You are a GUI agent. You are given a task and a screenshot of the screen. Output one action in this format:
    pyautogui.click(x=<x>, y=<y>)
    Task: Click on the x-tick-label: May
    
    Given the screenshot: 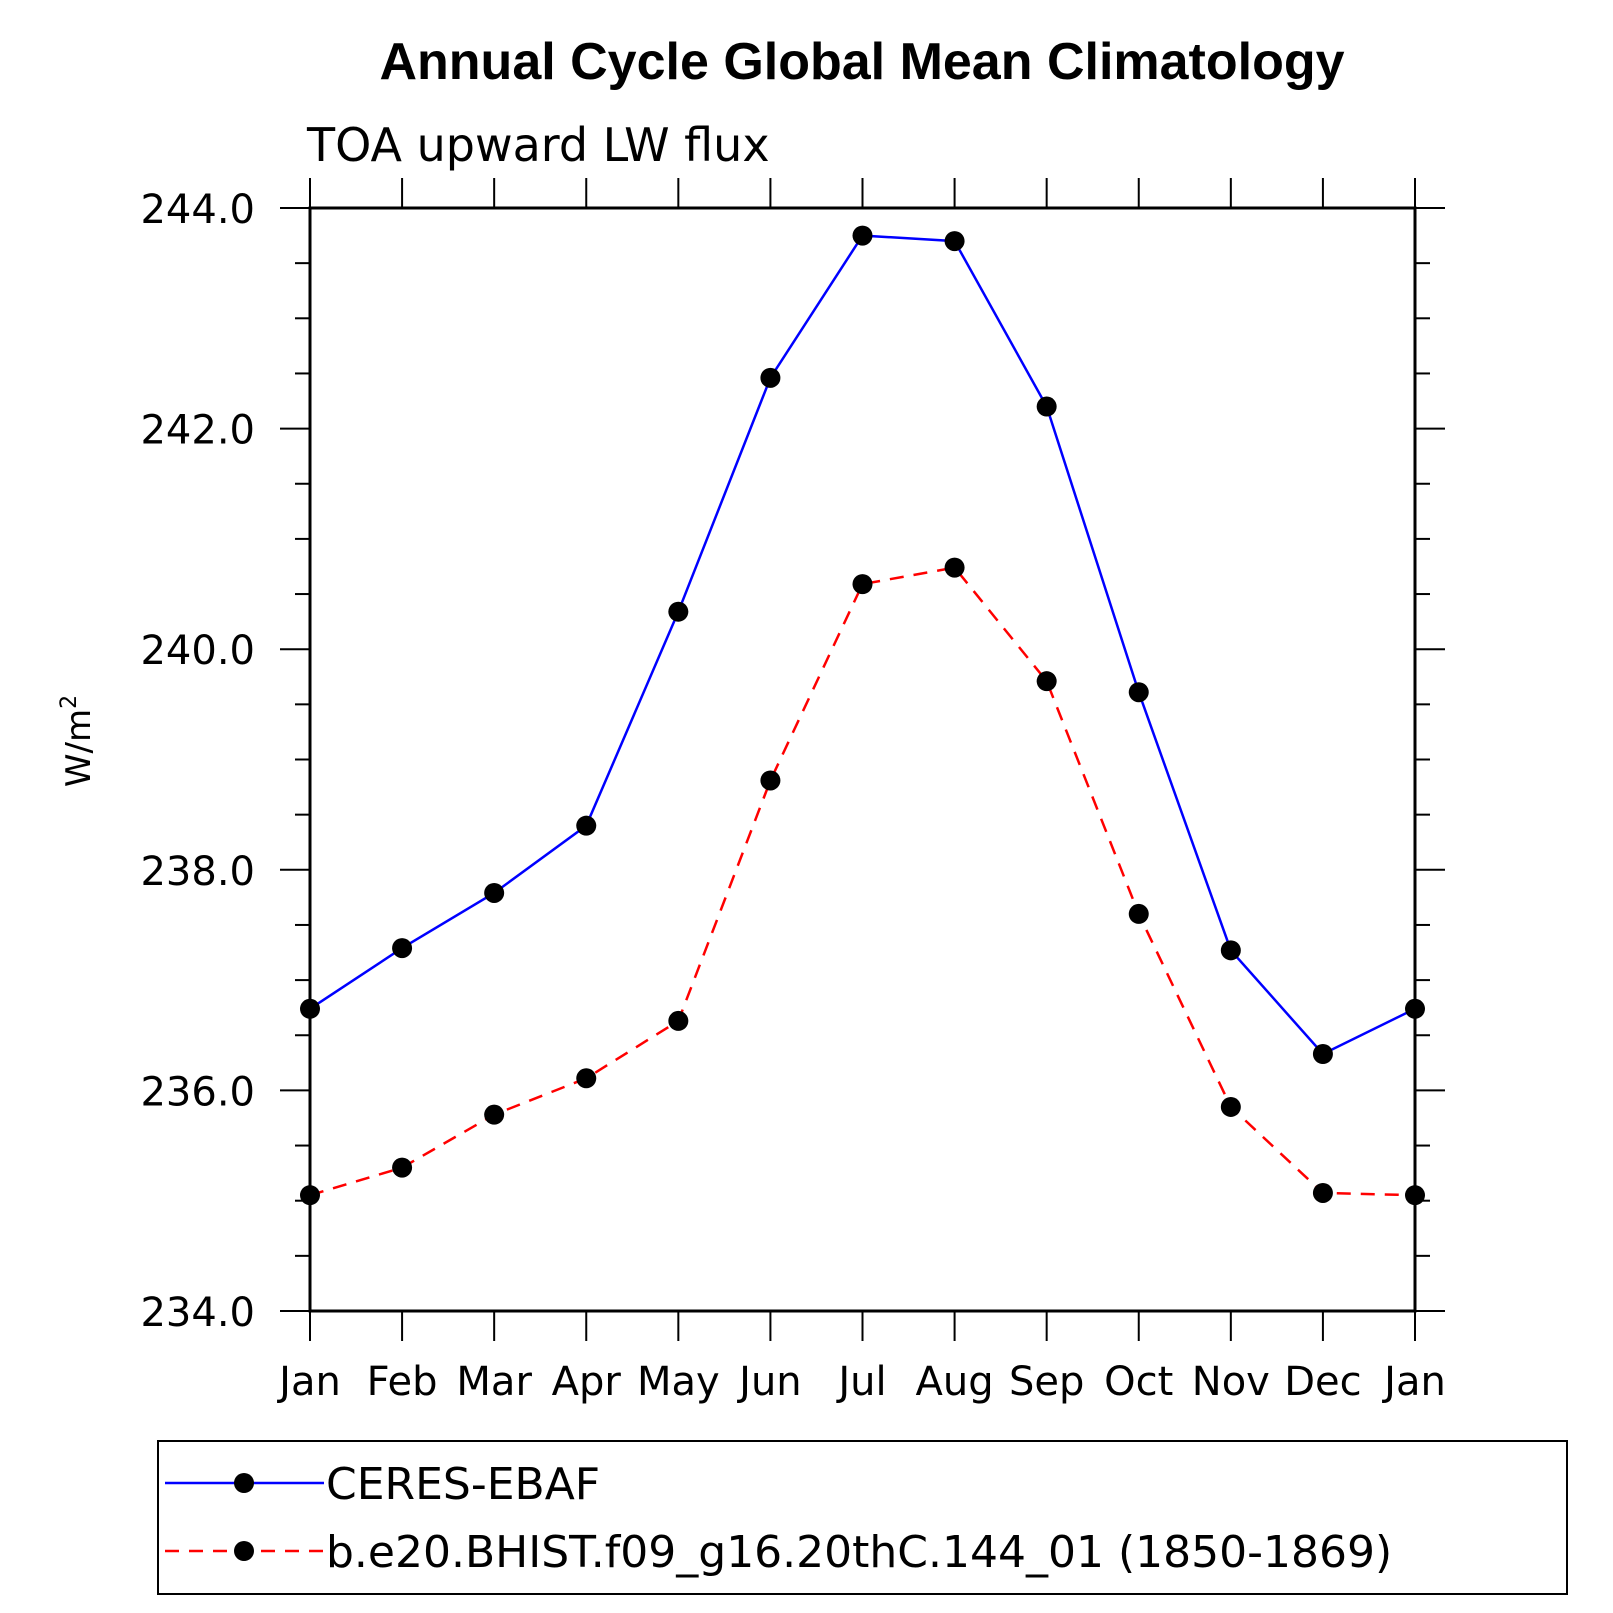 What is the action you would take?
    pyautogui.click(x=678, y=1382)
    